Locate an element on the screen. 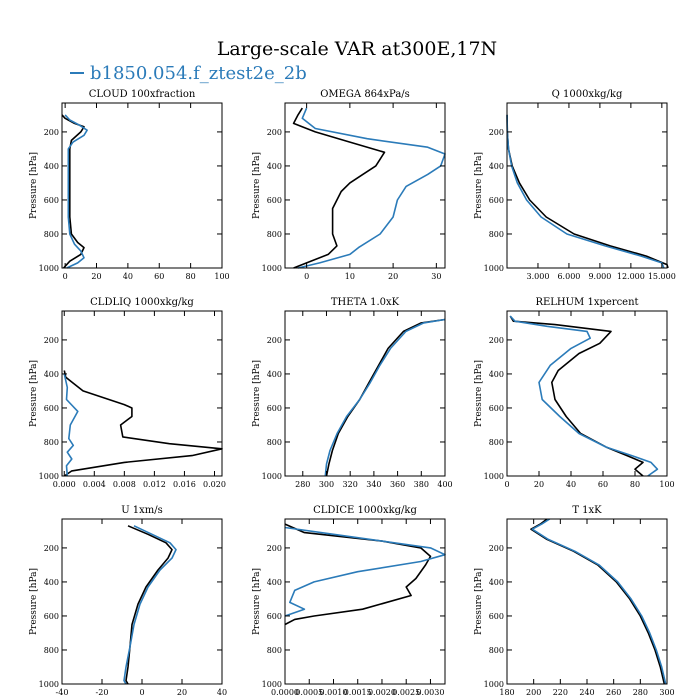 The image size is (700, 700). panel-6-xtick-label: 20 is located at coordinates (539, 484).